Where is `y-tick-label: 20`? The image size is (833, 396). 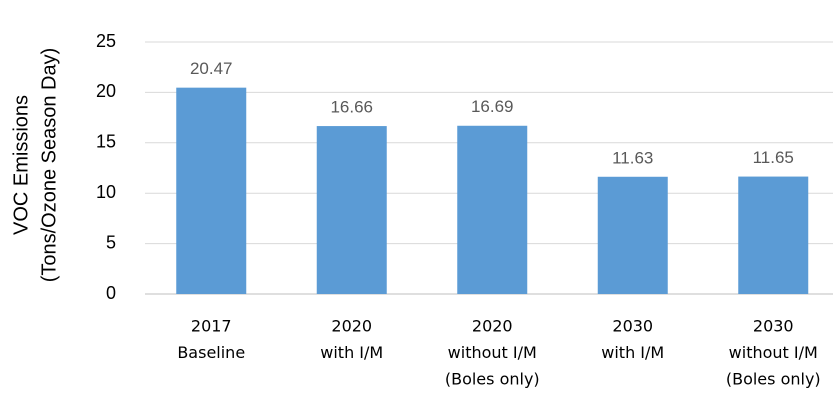
y-tick-label: 20 is located at coordinates (106, 91).